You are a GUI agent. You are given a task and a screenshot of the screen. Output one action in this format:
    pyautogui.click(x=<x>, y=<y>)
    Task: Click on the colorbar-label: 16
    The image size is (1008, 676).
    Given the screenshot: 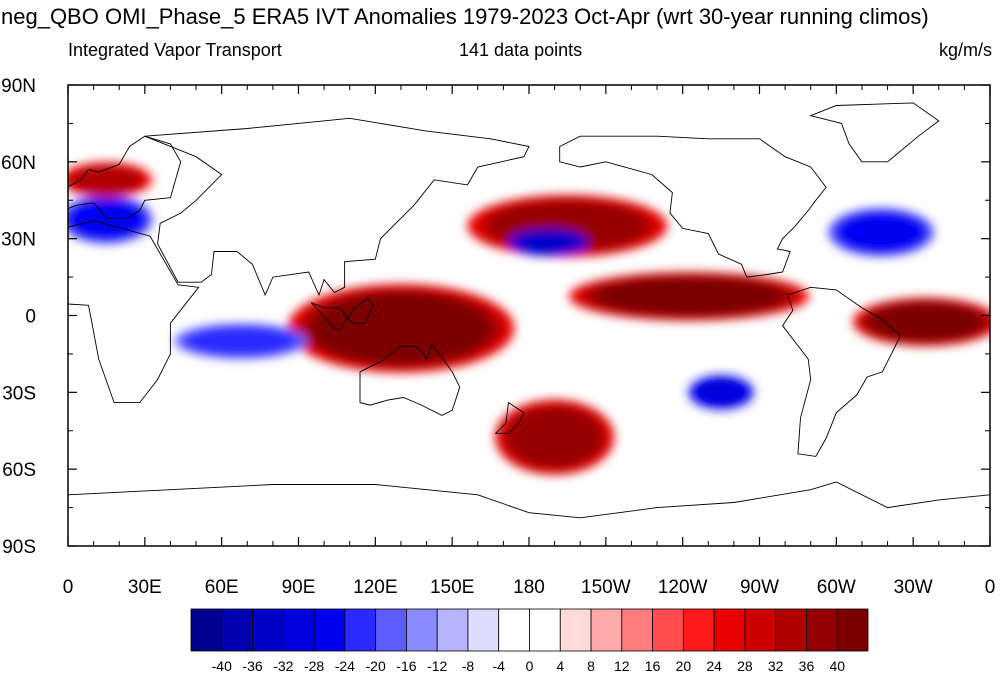 What is the action you would take?
    pyautogui.click(x=653, y=666)
    